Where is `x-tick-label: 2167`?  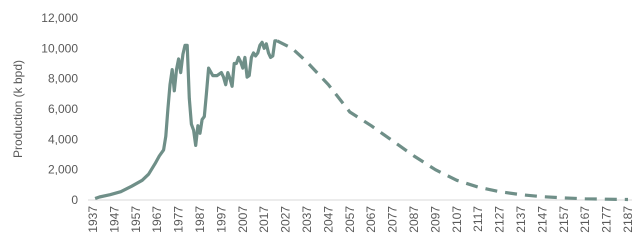
x-tick-label: 2167 is located at coordinates (585, 219).